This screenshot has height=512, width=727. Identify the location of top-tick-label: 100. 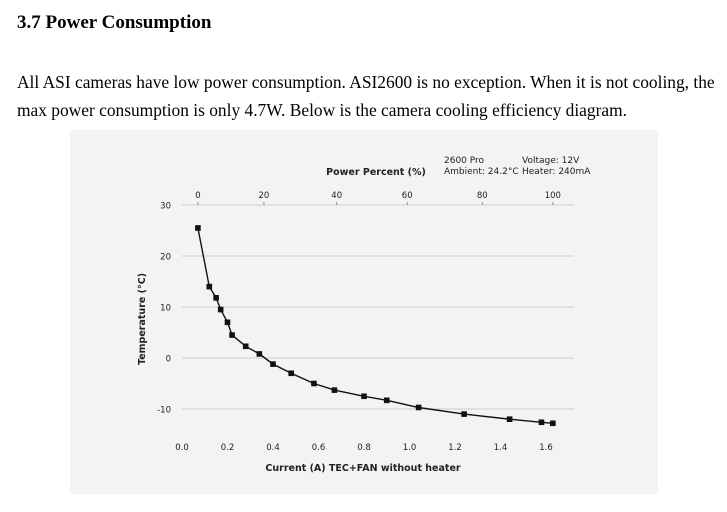
(553, 196).